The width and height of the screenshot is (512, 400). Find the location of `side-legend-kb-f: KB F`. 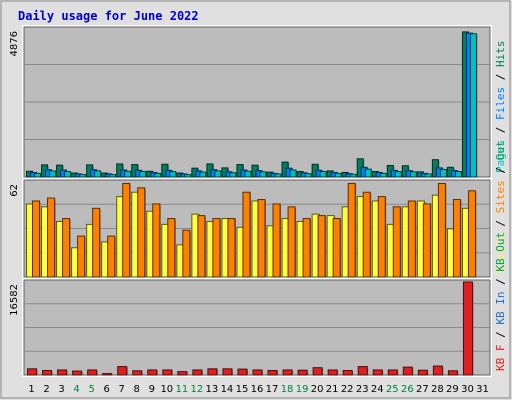

side-legend-kb-f: KB F is located at coordinates (500, 358).